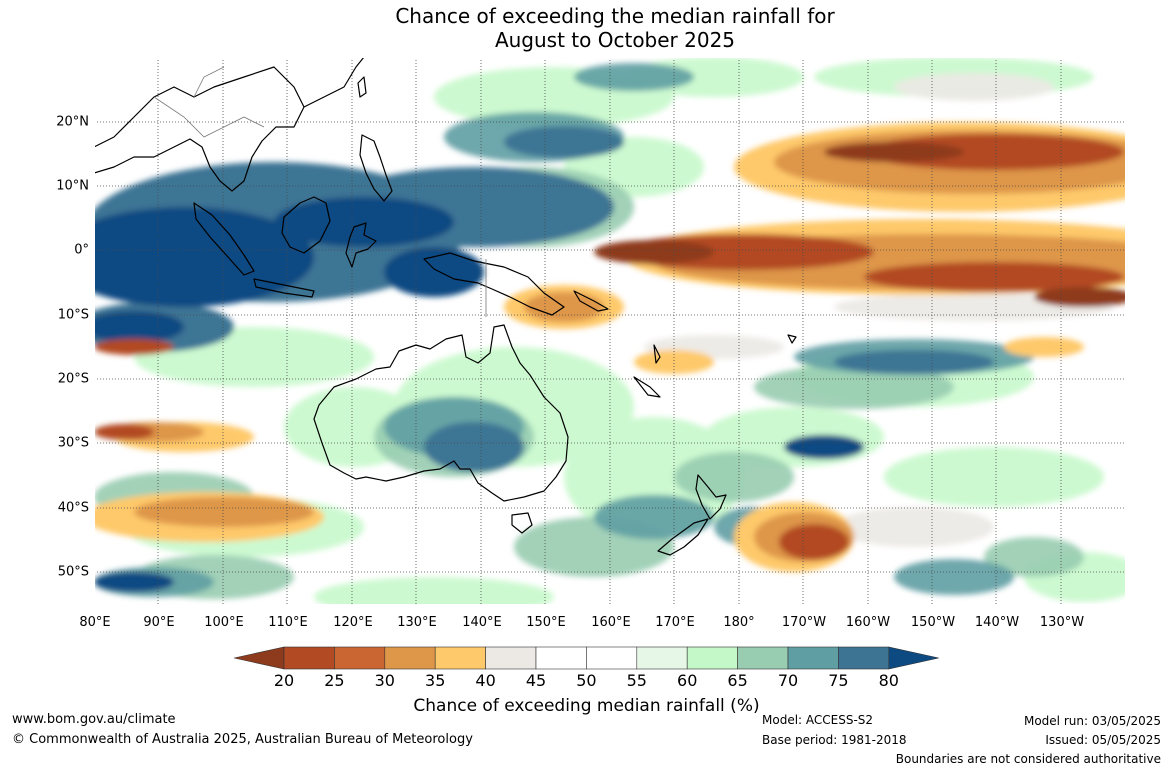  Describe the element at coordinates (494, 284) in the screenshot. I see `new-guinea-coastline` at that location.